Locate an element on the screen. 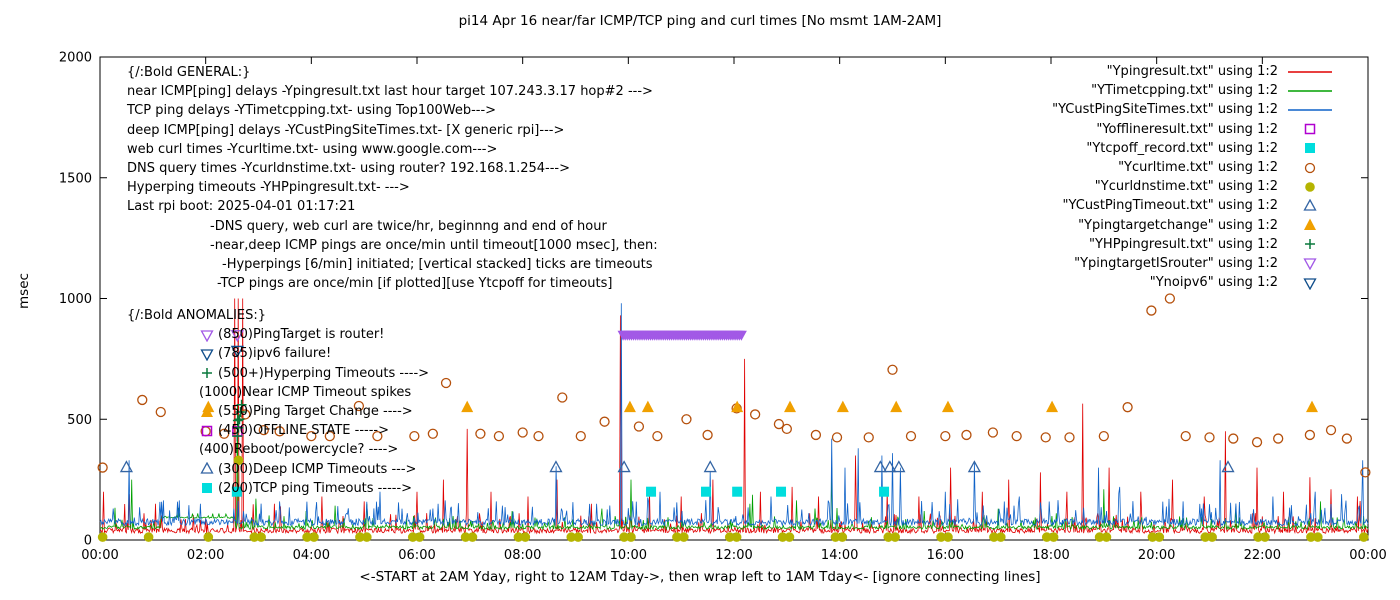  triangle-down-open-bullet is located at coordinates (207, 336).